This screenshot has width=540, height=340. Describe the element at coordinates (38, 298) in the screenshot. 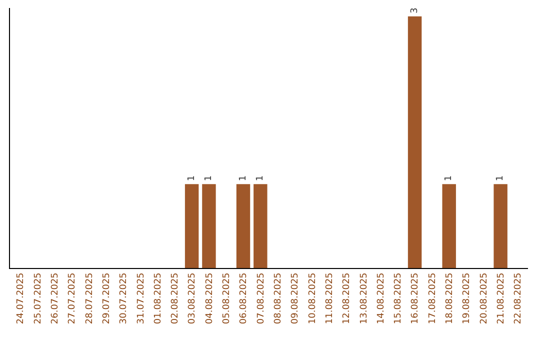

I see `x-tick-label: 25.07.2025` at that location.